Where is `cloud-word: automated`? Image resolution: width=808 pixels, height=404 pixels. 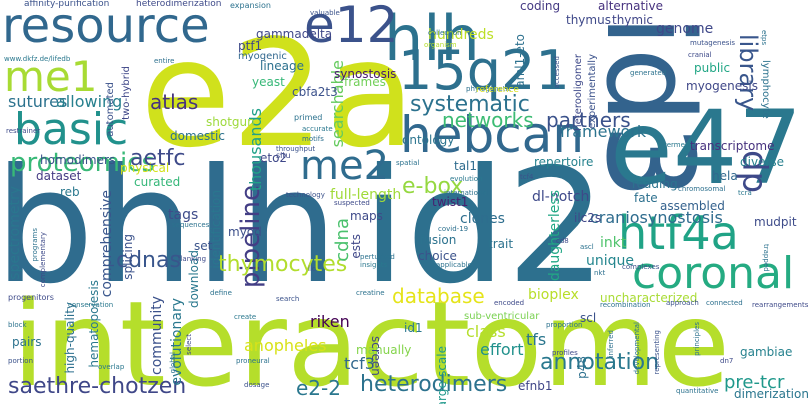
cloud-word: automated is located at coordinates (110, 109).